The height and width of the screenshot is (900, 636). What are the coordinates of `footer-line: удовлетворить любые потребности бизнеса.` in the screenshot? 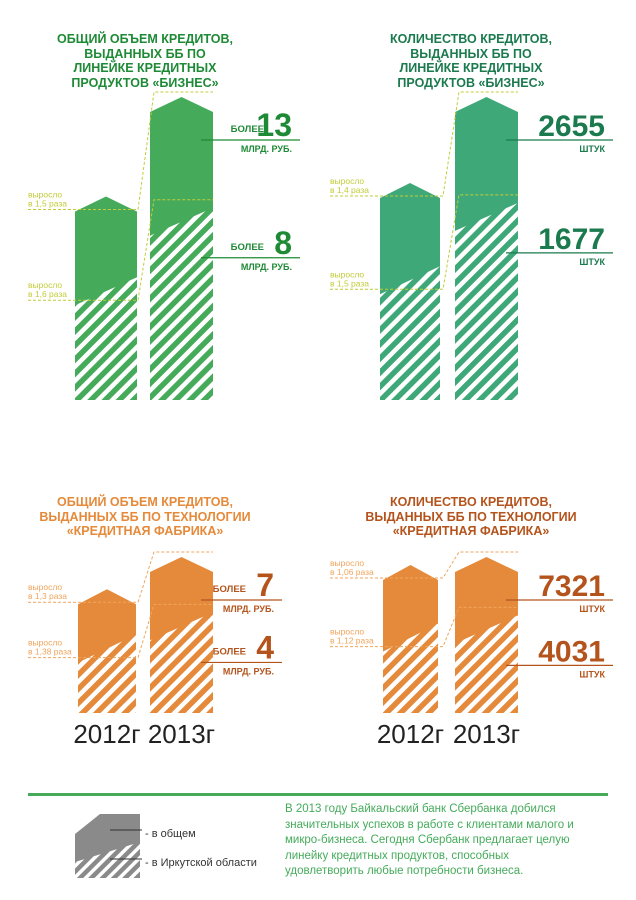 It's located at (404, 871).